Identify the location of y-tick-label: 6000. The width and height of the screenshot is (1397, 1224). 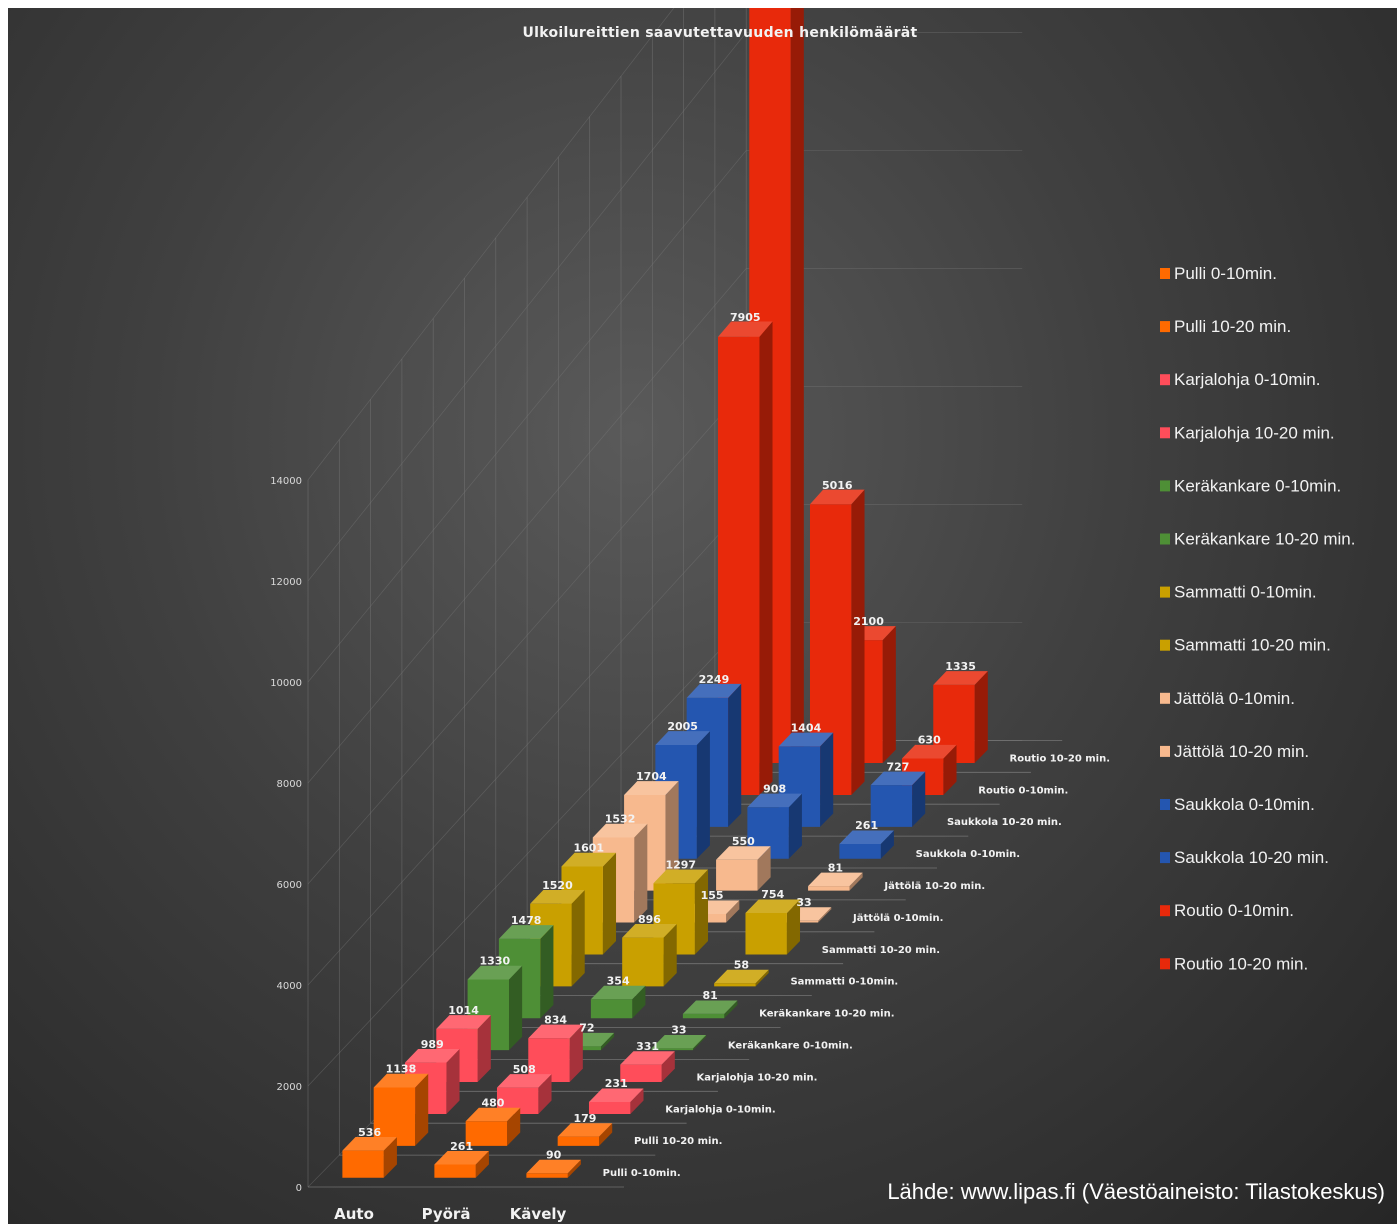
(289, 885).